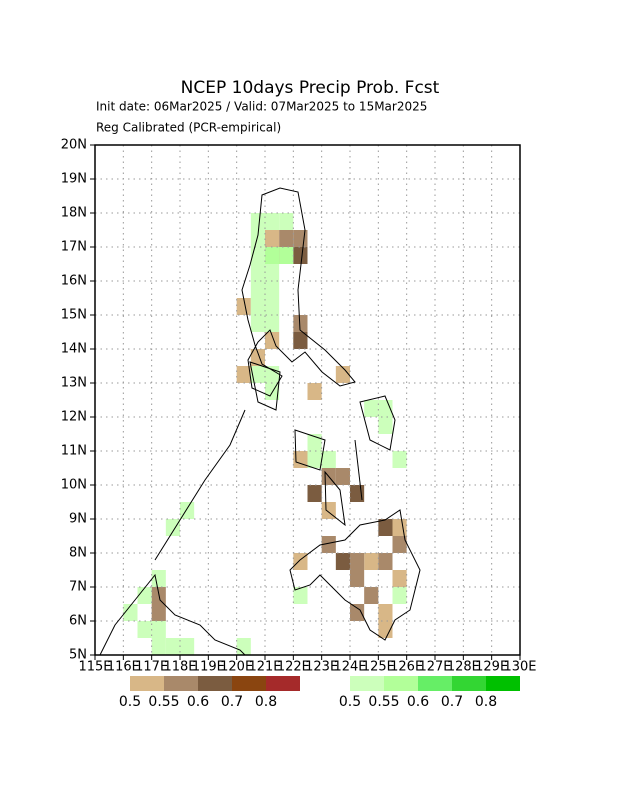 This screenshot has height=800, width=618. Describe the element at coordinates (78, 553) in the screenshot. I see `y-tick-label: 8N` at that location.